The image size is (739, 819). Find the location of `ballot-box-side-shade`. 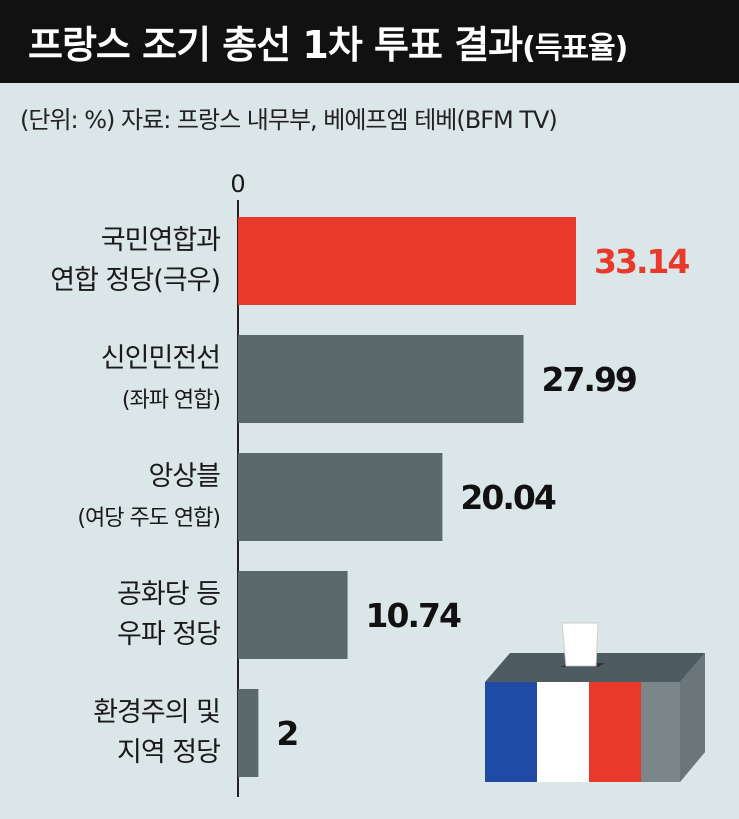

ballot-box-side-shade is located at coordinates (692, 717).